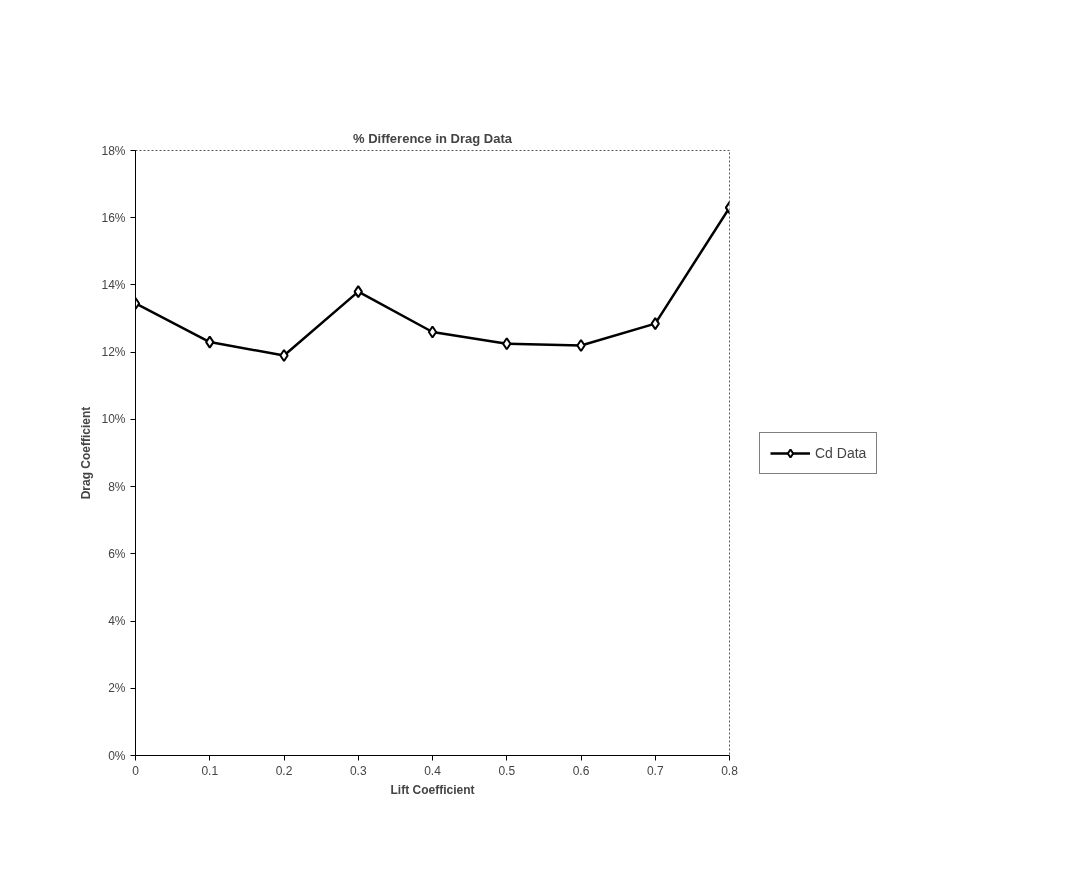  Describe the element at coordinates (210, 770) in the screenshot. I see `x-tick-label: 0.1` at that location.